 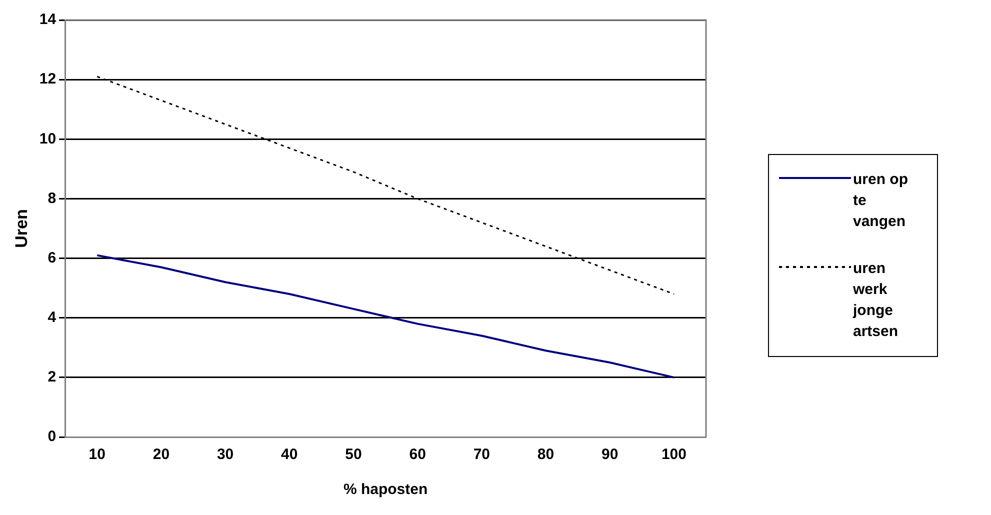 What do you see at coordinates (545, 455) in the screenshot?
I see `x-tick-label: 80` at bounding box center [545, 455].